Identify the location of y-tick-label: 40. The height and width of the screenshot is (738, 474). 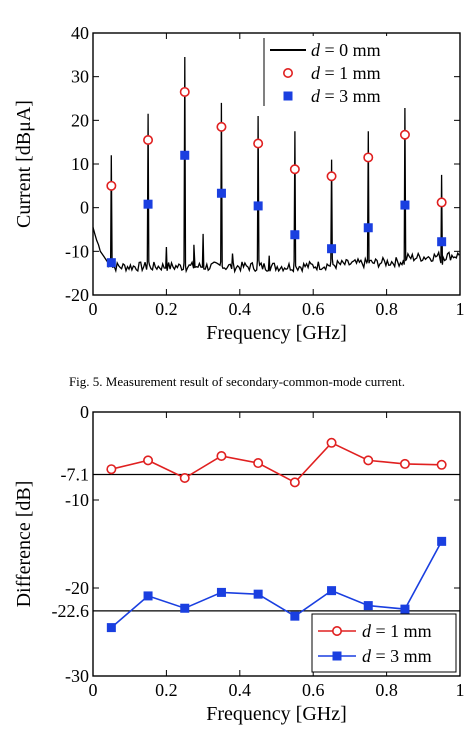
(80, 33).